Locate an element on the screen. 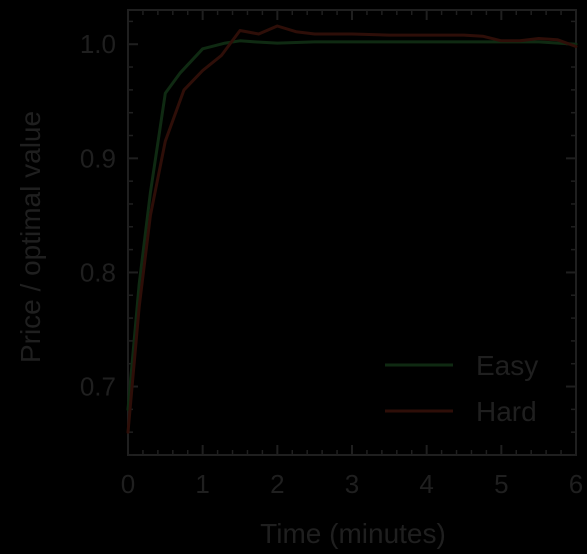 The height and width of the screenshot is (554, 587). legend-label-hard: Hard is located at coordinates (506, 411).